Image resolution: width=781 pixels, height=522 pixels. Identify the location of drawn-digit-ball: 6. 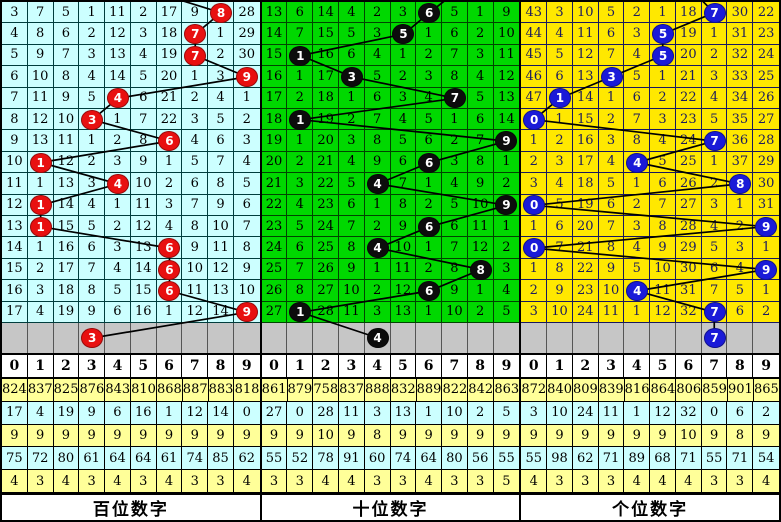
(429, 226).